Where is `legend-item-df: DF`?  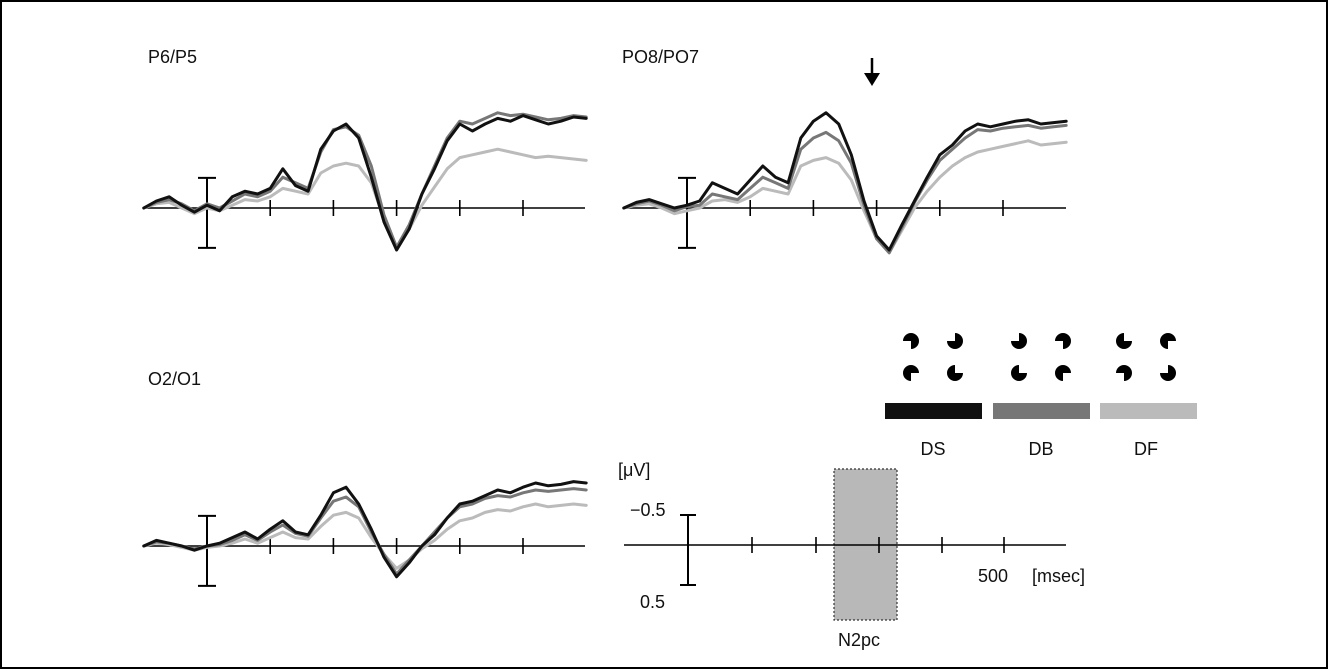 legend-item-df: DF is located at coordinates (1148, 396).